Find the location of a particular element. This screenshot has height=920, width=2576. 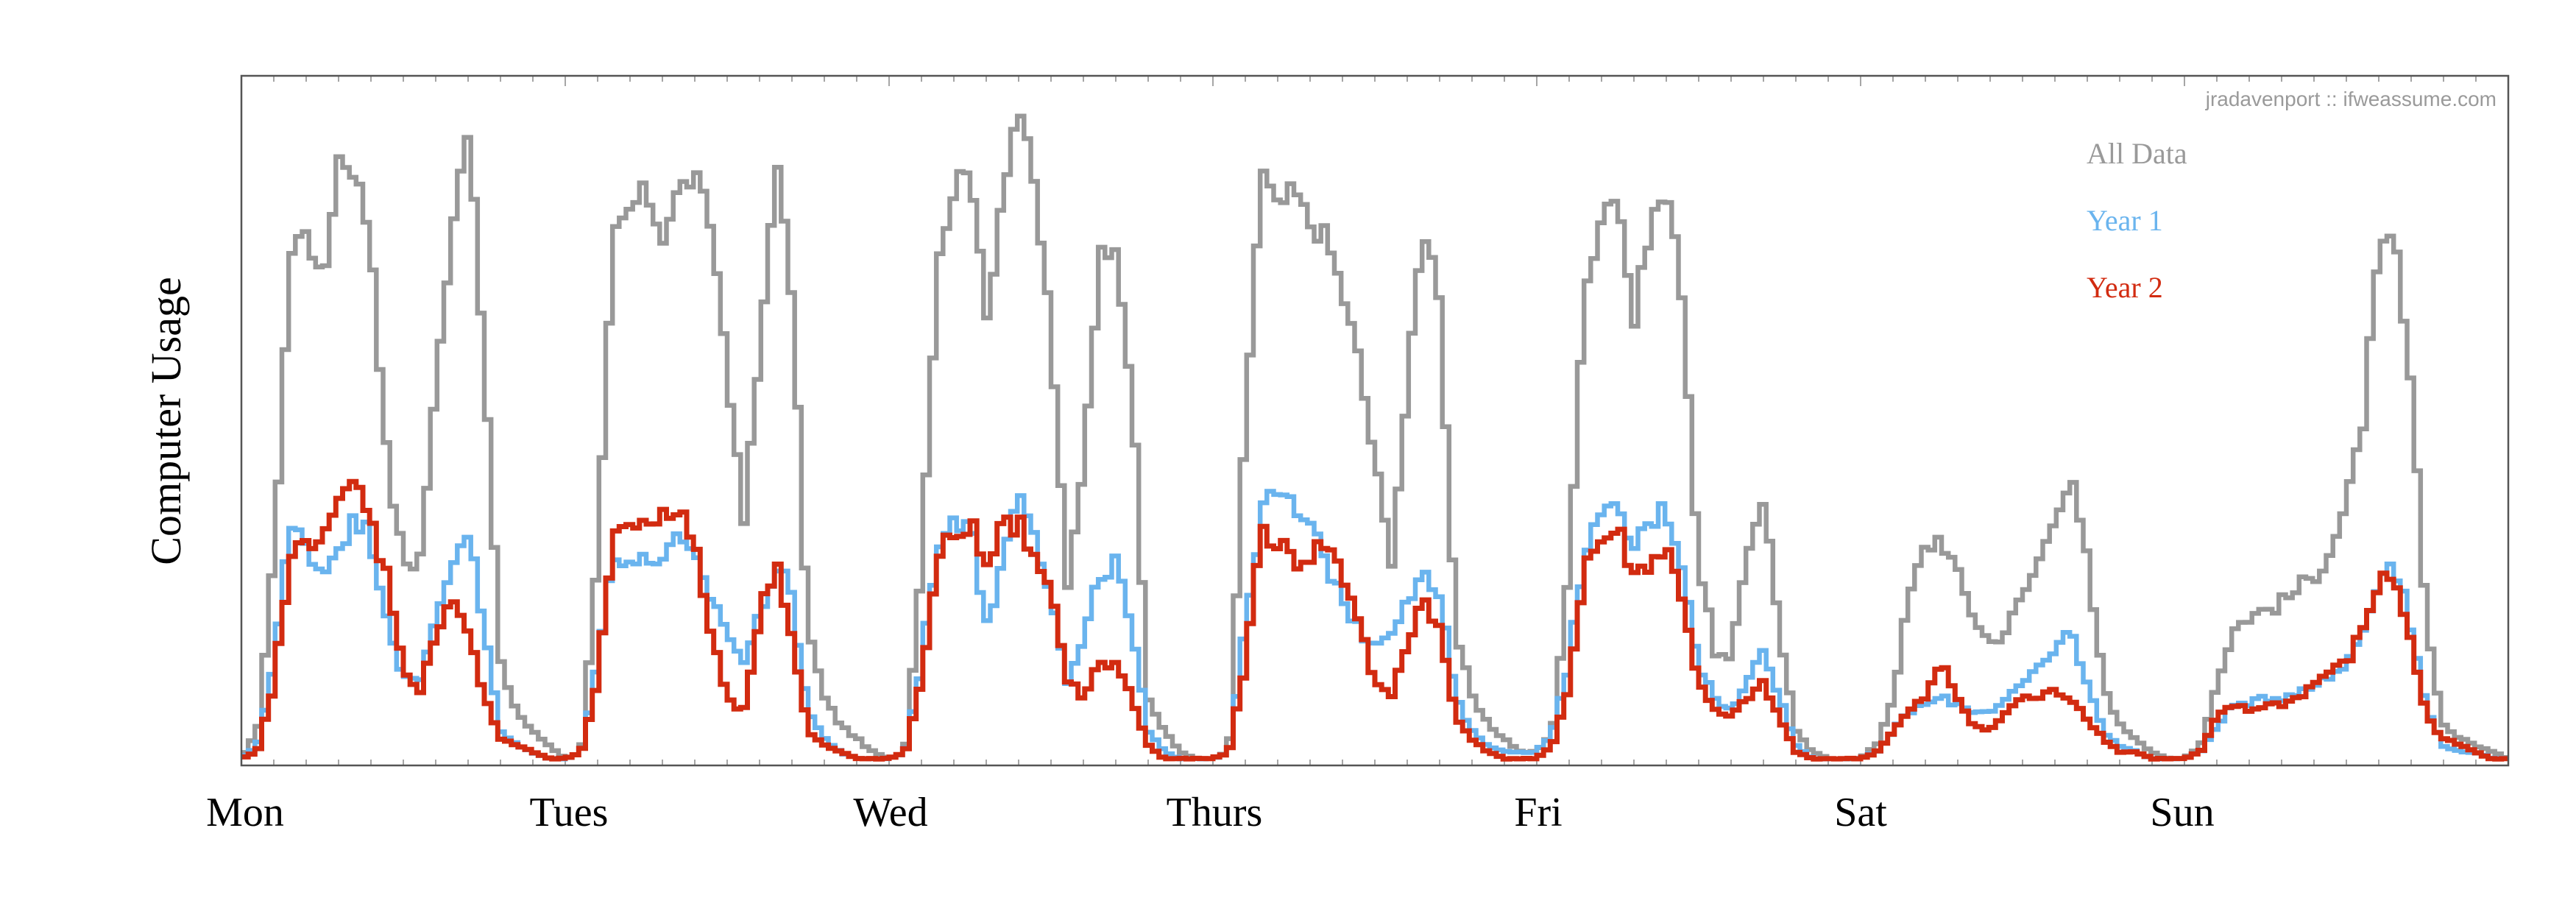

legend-entry-year-2: Year 2 is located at coordinates (2125, 287).